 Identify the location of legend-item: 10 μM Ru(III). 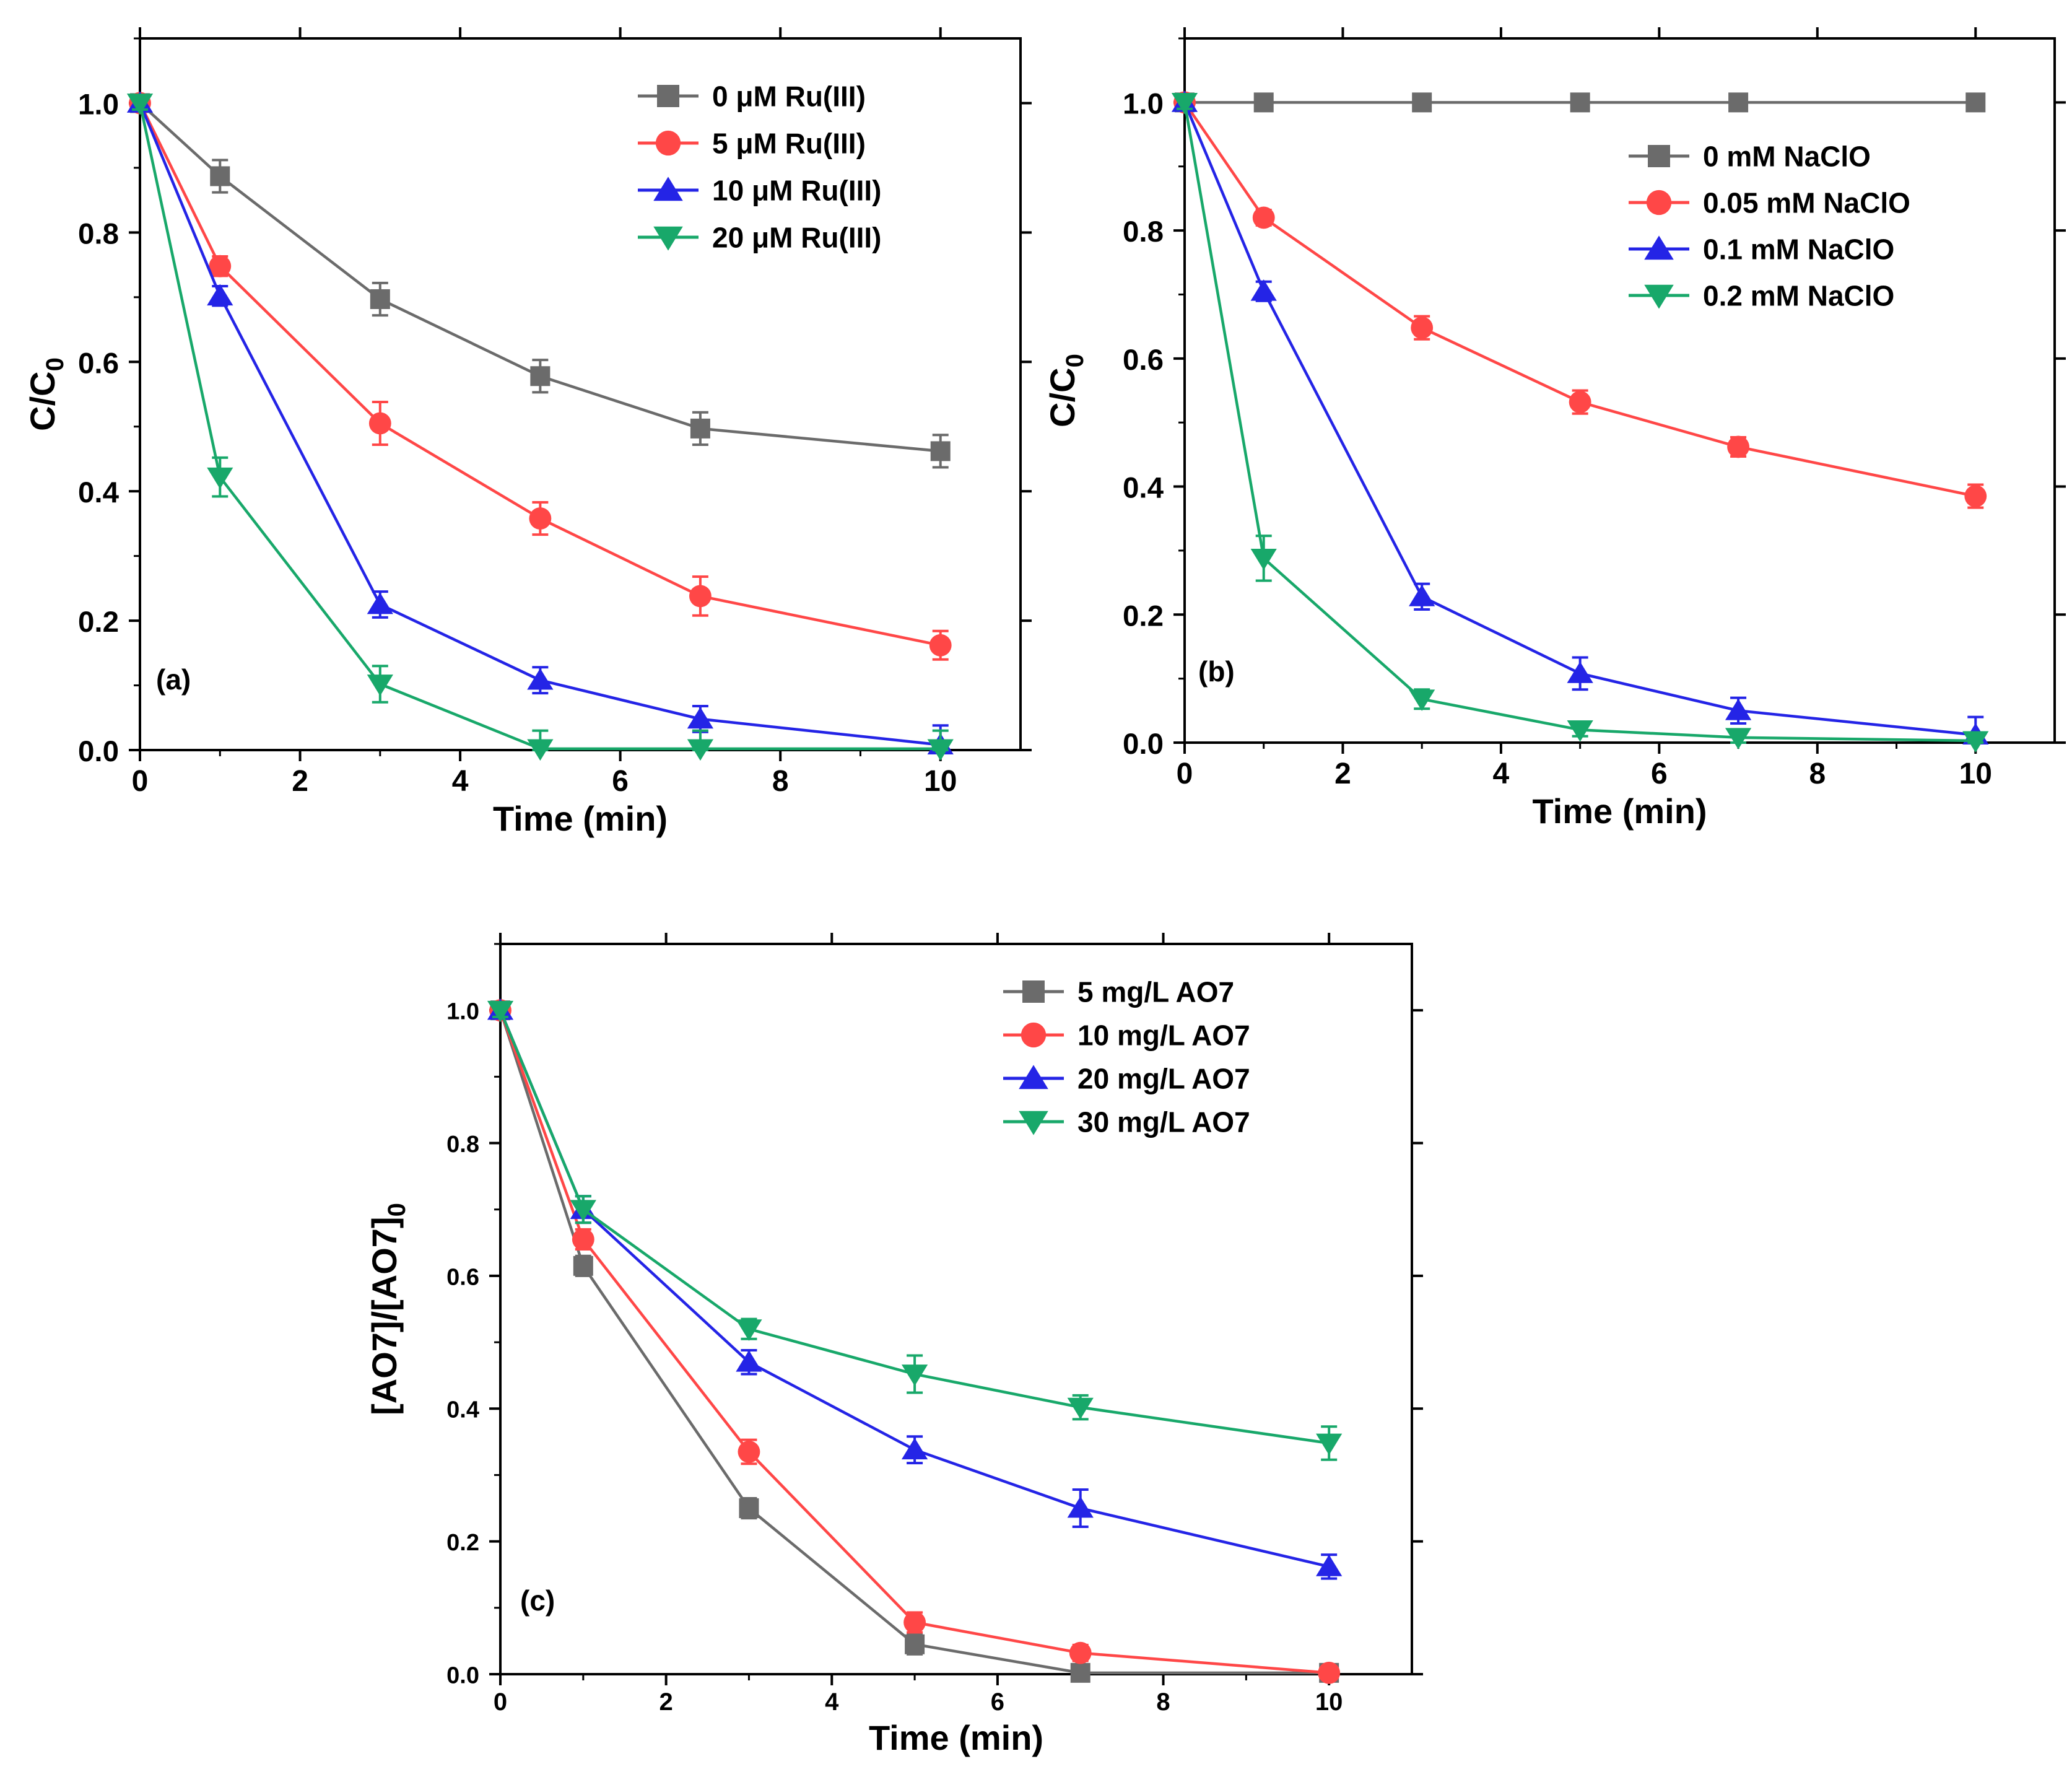
(759, 191).